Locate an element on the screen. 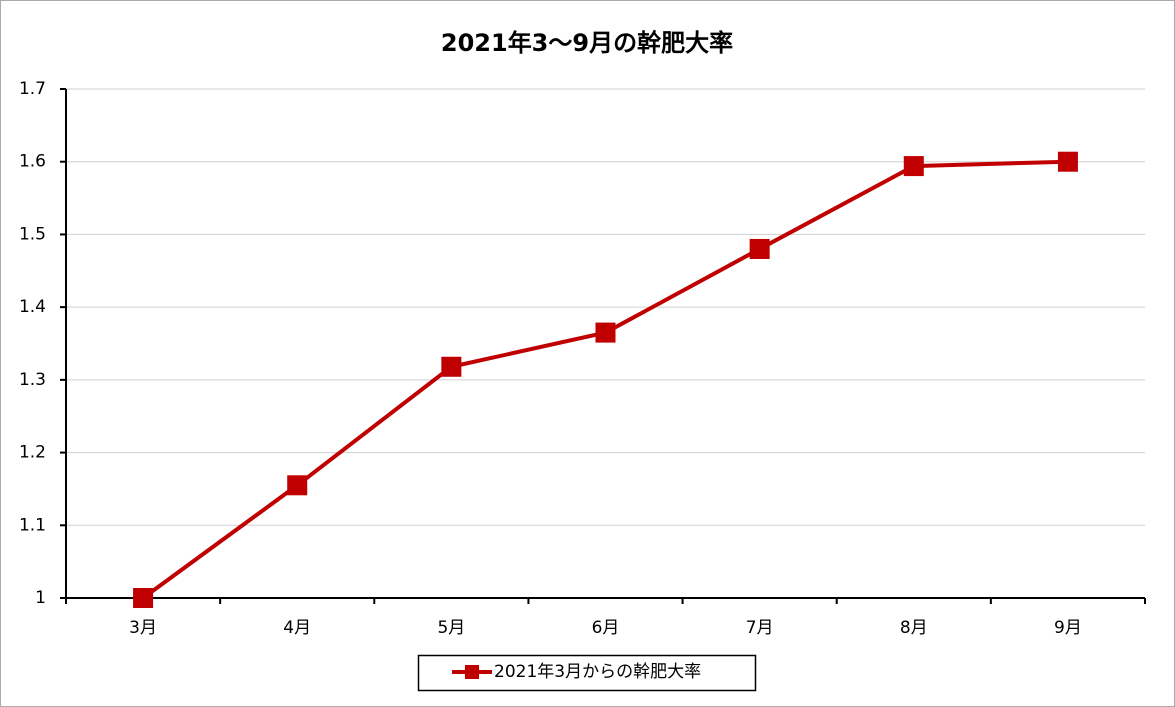 Image resolution: width=1175 pixels, height=707 pixels. y-tick-label: 1.7 is located at coordinates (32, 89).